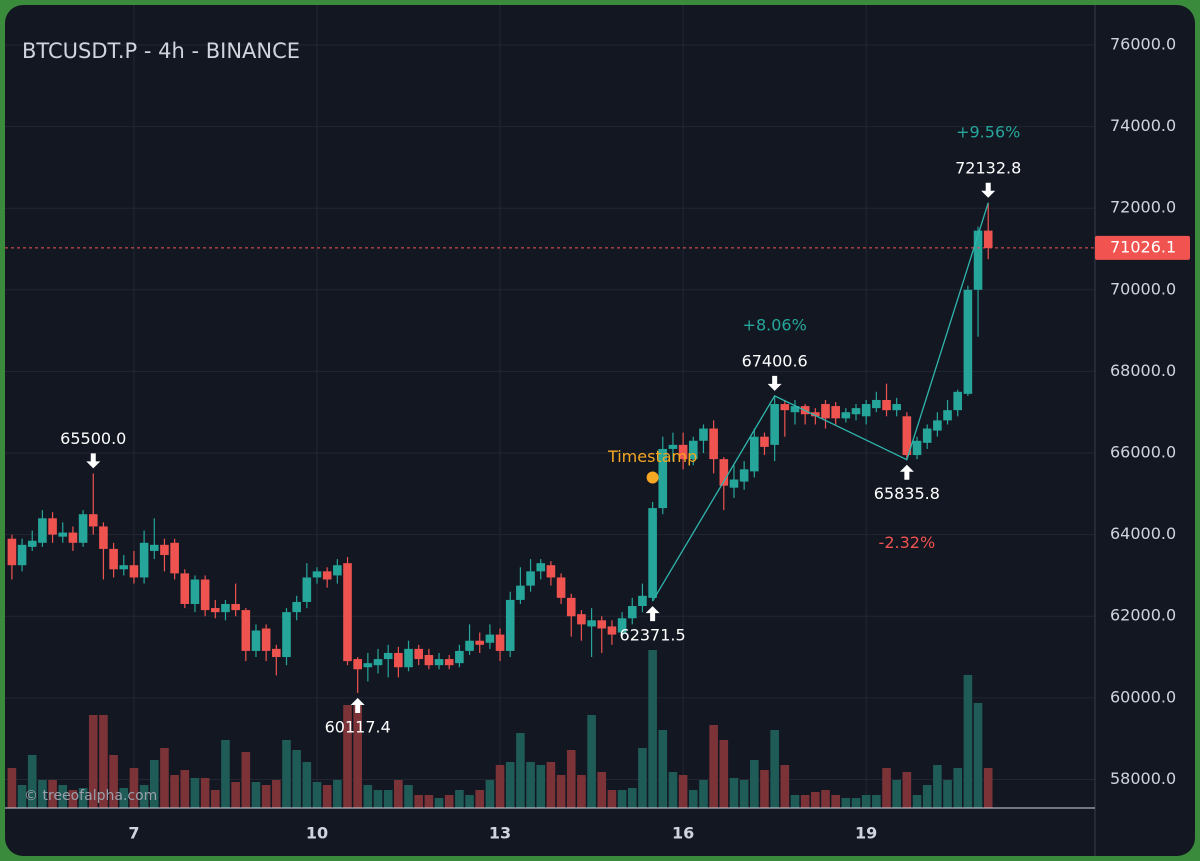 This screenshot has width=1200, height=861. What do you see at coordinates (133, 833) in the screenshot?
I see `x-tick-label: 7` at bounding box center [133, 833].